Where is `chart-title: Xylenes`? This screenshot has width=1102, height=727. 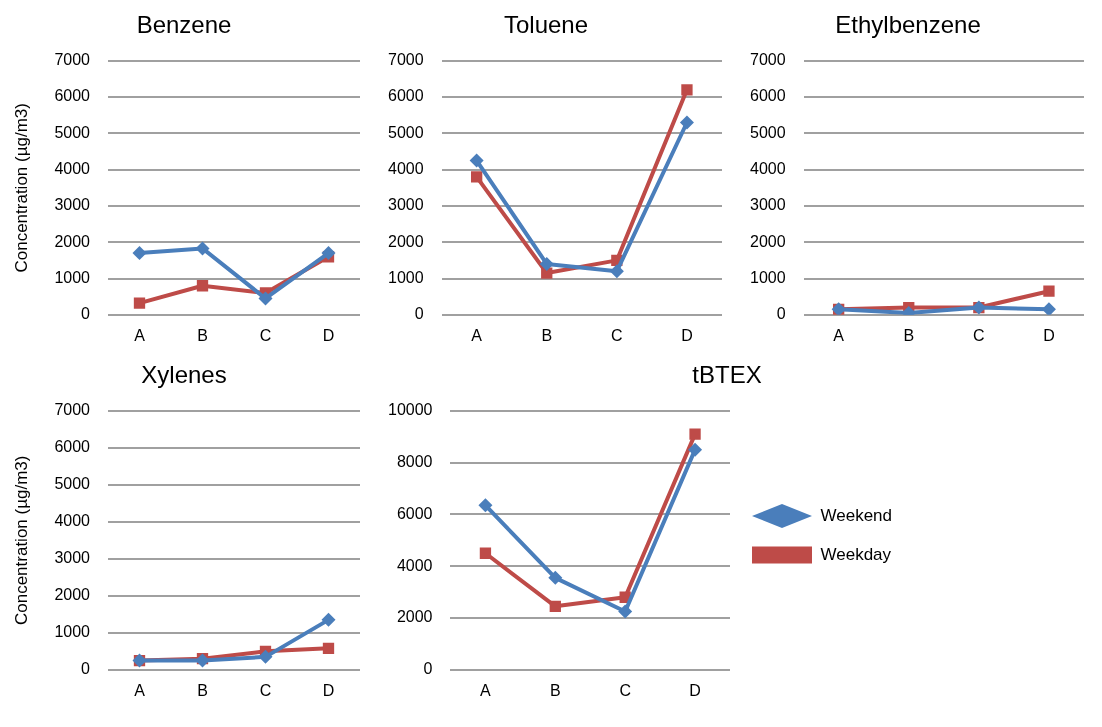 chart-title: Xylenes is located at coordinates (184, 375).